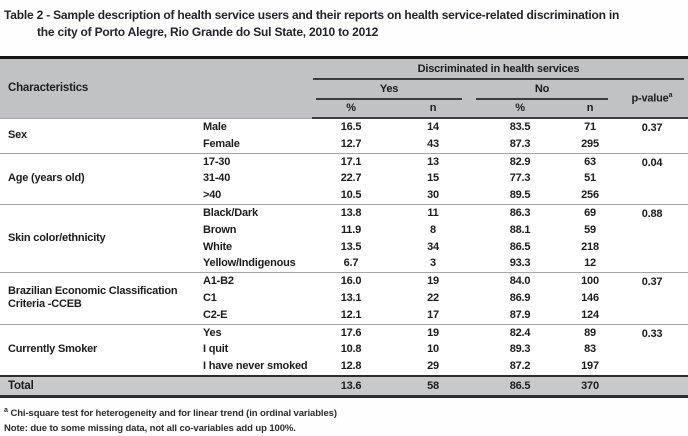 The image size is (688, 436). What do you see at coordinates (256, 367) in the screenshot?
I see `row-level-label: I have never smoked` at bounding box center [256, 367].